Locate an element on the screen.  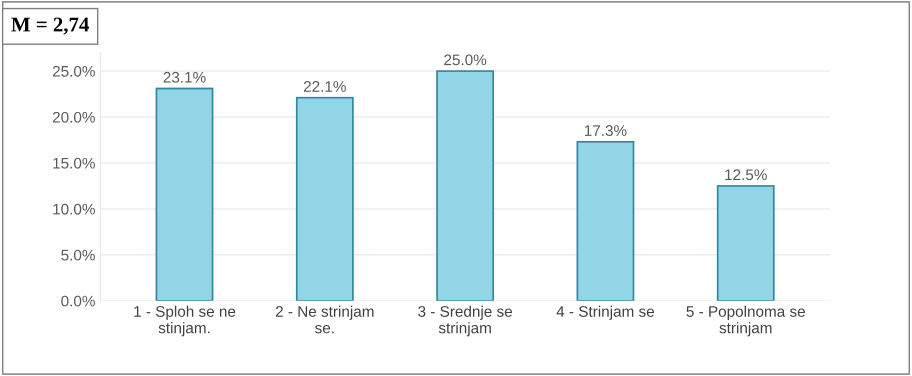
y-tick-label: 10.0% is located at coordinates (74, 209).